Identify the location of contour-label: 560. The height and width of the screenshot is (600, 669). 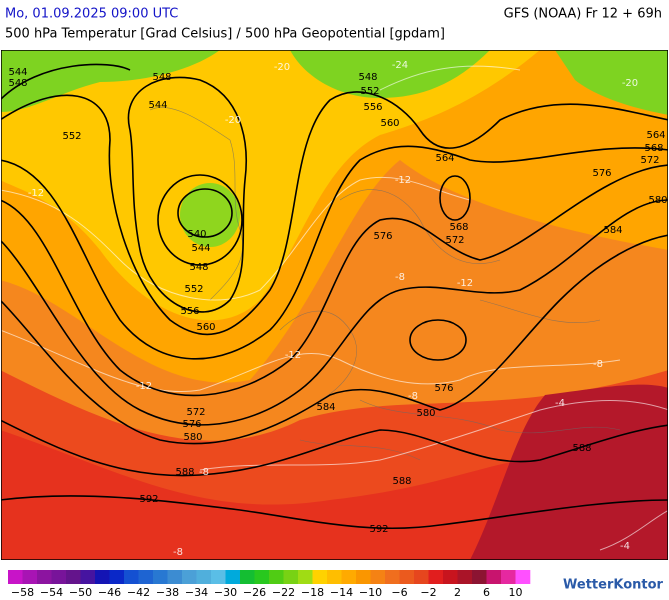
(389, 123).